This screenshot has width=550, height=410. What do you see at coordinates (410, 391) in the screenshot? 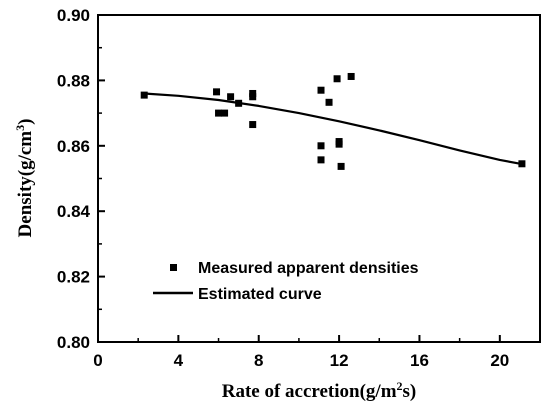
I see `x-axis-title-end: s)` at bounding box center [410, 391].